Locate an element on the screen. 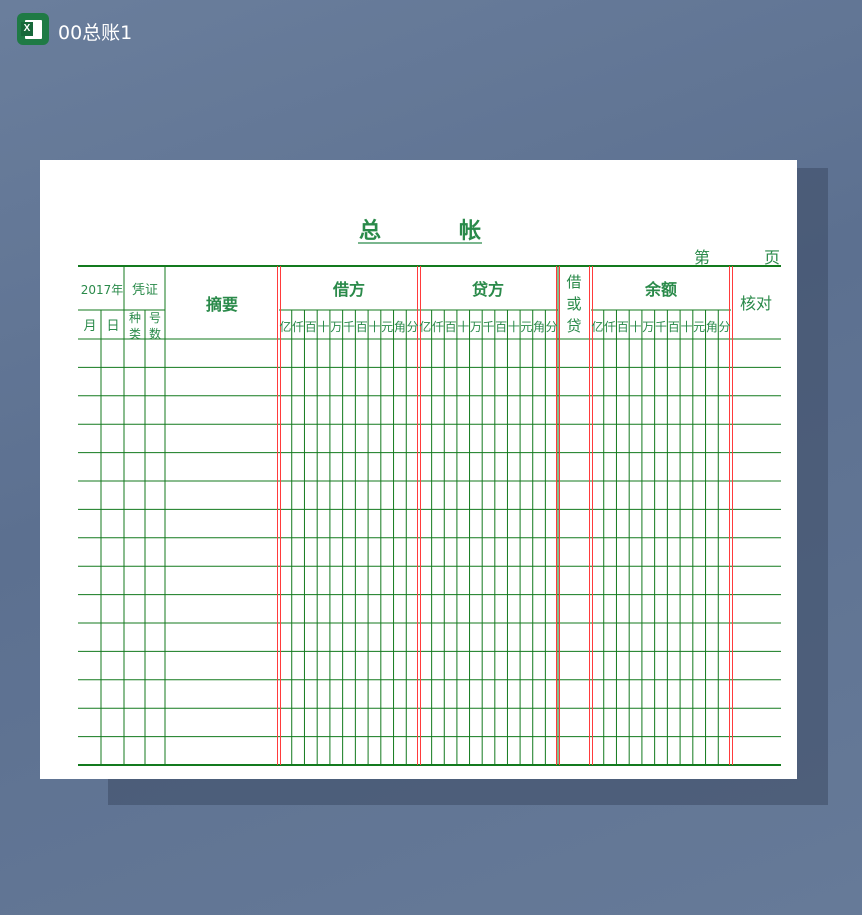  voucher-no-1: 号 is located at coordinates (155, 318).